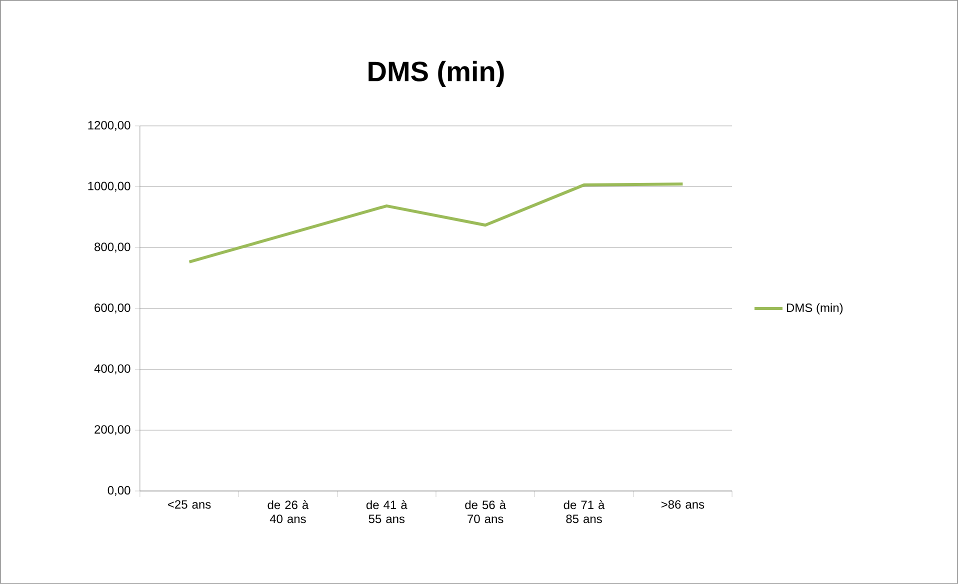 The width and height of the screenshot is (958, 584). I want to click on x-tick-label: >86 ans, so click(682, 504).